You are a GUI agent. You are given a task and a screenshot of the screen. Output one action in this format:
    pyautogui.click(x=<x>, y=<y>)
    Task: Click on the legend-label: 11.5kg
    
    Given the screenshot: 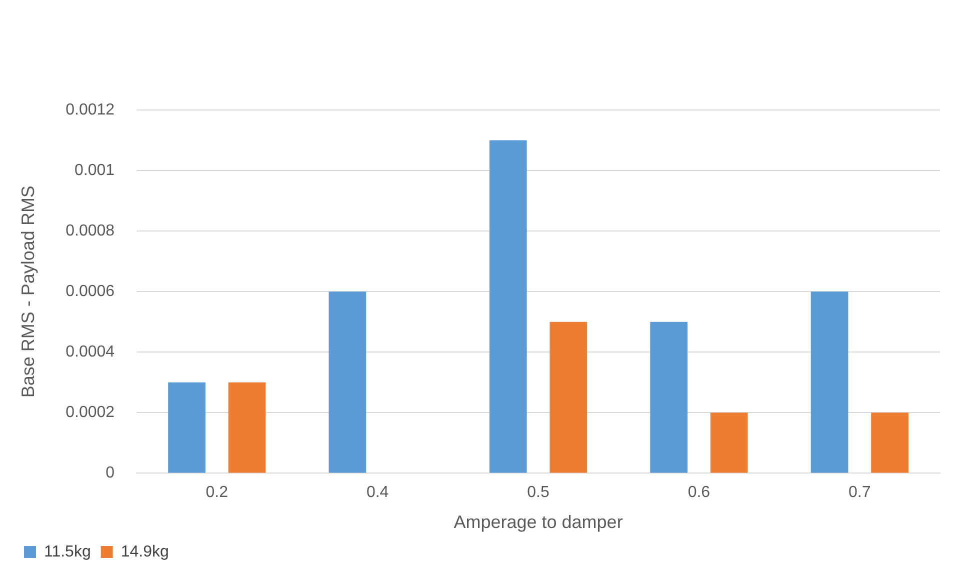 What is the action you would take?
    pyautogui.click(x=67, y=551)
    